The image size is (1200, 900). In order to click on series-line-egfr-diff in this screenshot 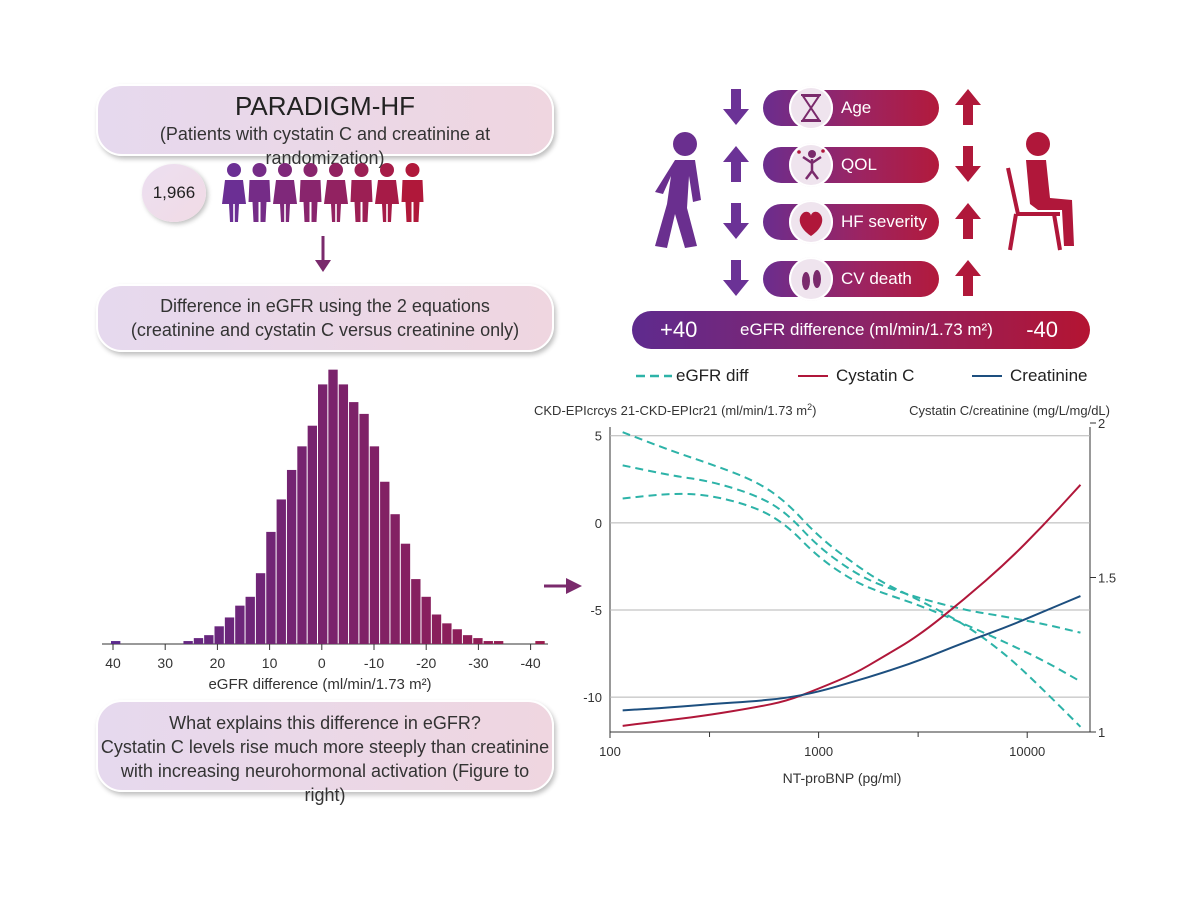, I will do `click(852, 579)`.